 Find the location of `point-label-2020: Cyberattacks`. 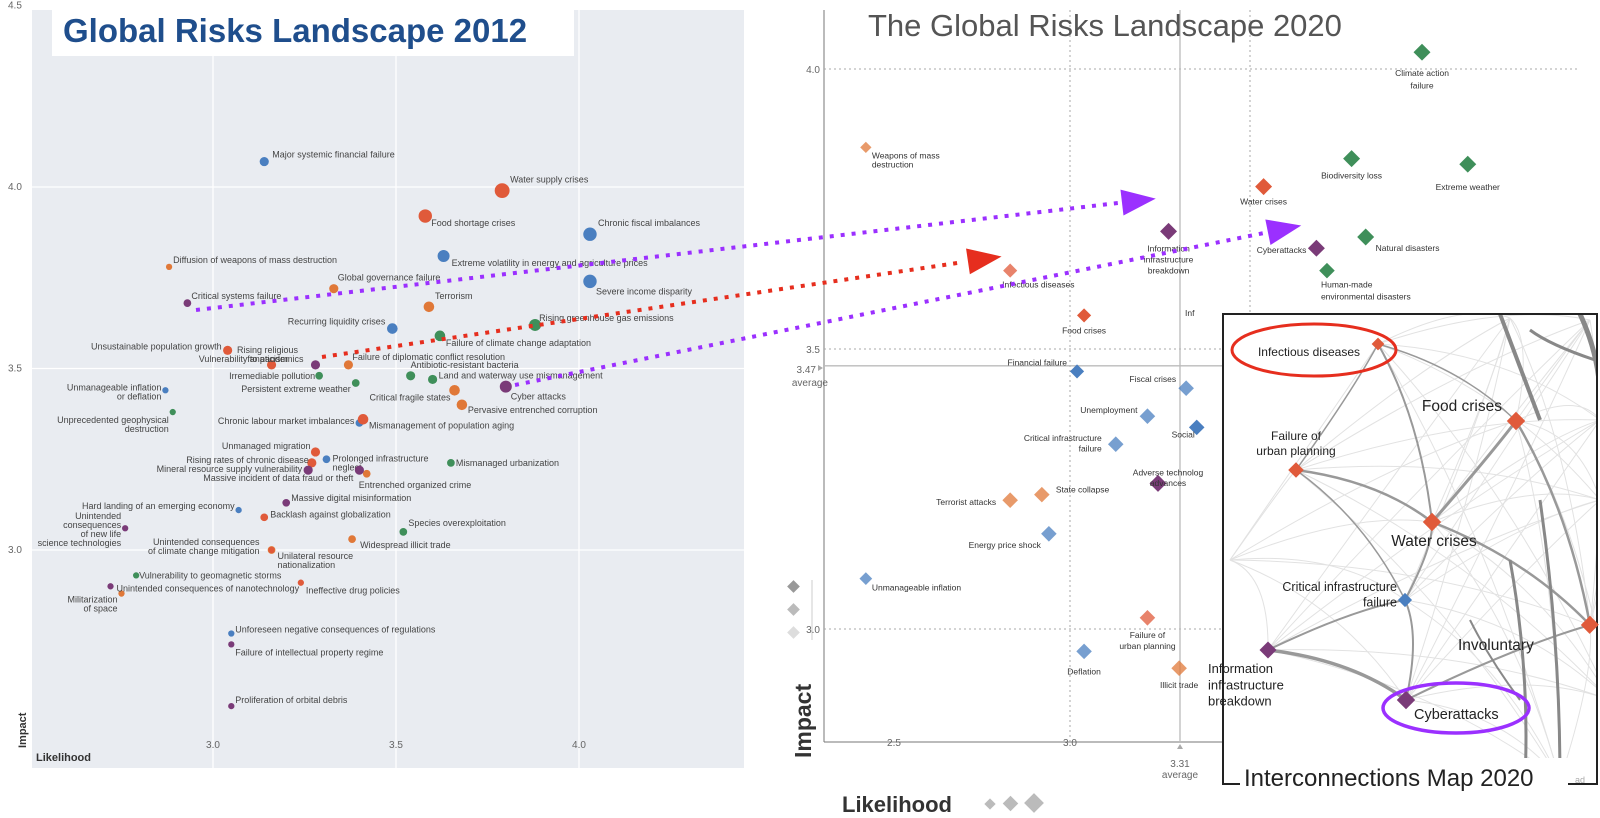

point-label-2020: Cyberattacks is located at coordinates (1282, 250).